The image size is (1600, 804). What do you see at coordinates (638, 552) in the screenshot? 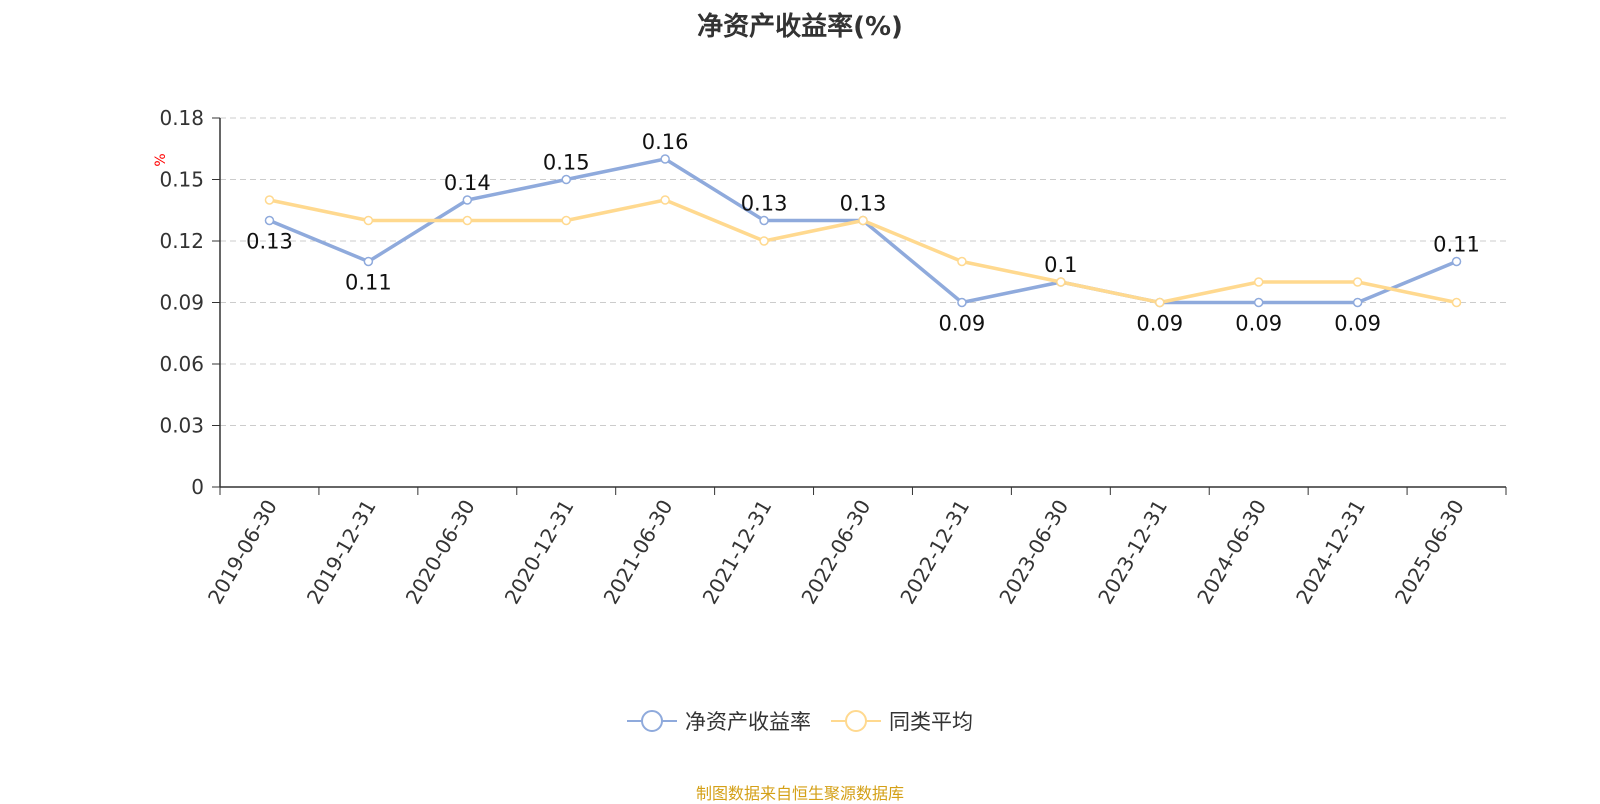
I see `x-tick-label: 2021-06-30` at bounding box center [638, 552].